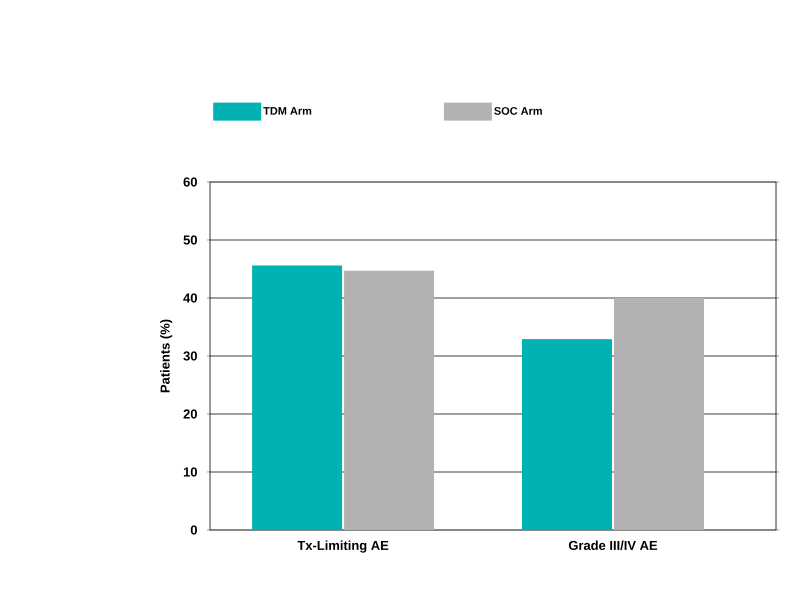  I want to click on legend-label: SOC Arm, so click(518, 111).